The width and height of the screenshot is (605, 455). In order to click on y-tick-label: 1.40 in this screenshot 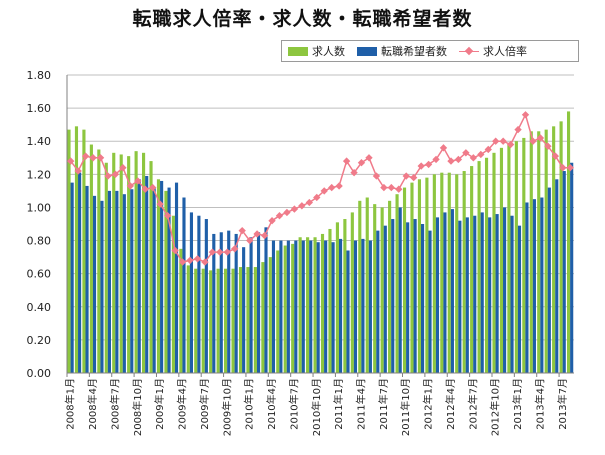, I will do `click(39, 141)`.